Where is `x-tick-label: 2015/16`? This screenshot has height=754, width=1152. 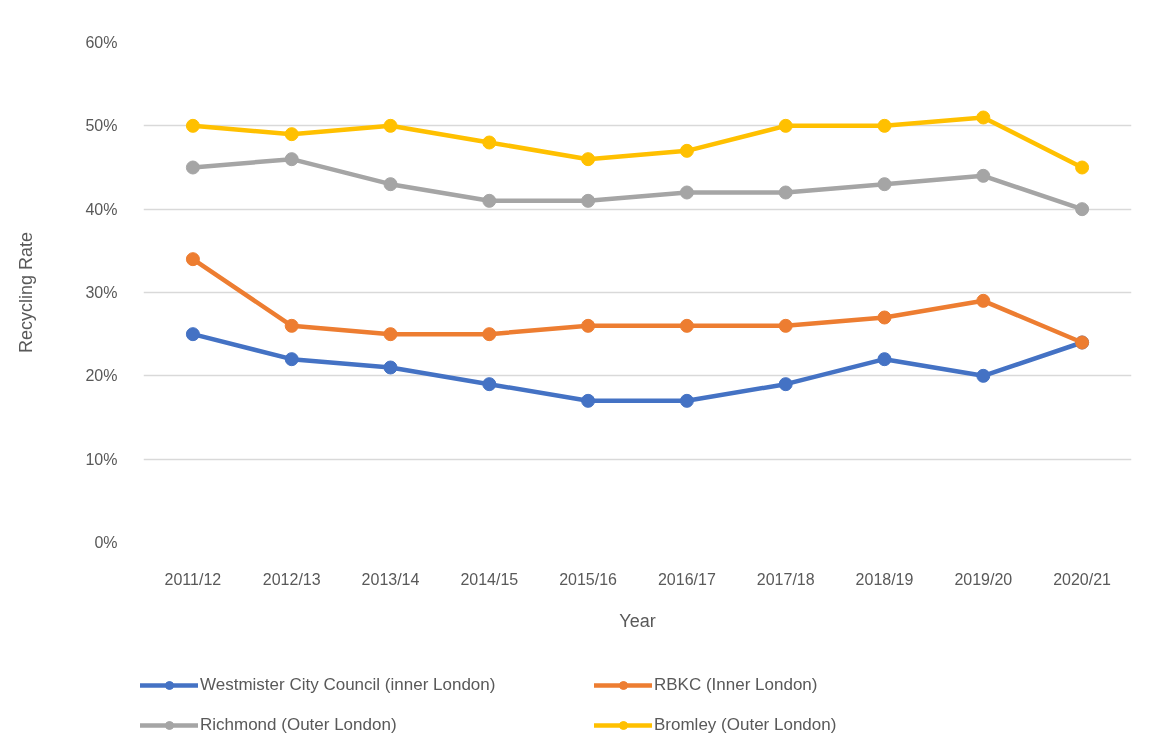
x-tick-label: 2015/16 is located at coordinates (588, 579).